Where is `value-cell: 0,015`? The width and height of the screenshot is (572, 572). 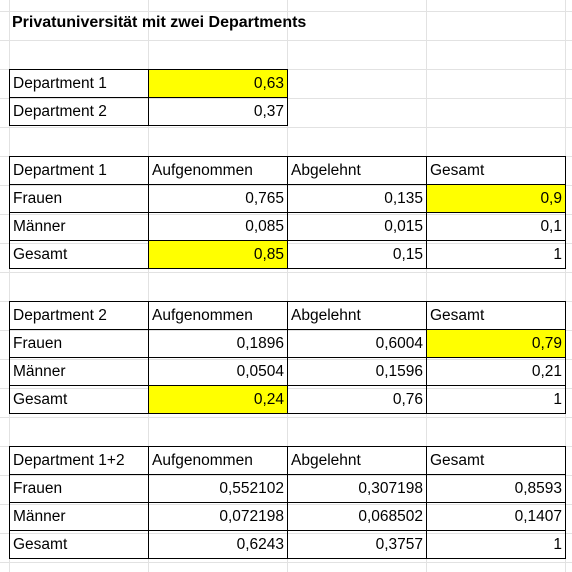 value-cell: 0,015 is located at coordinates (357, 226).